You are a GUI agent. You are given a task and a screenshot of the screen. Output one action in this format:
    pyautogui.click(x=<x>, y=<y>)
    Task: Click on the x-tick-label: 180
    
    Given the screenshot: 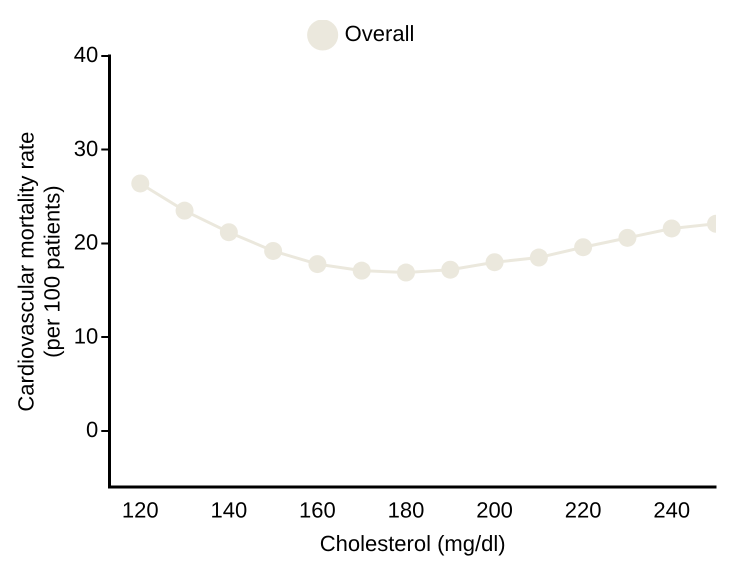 What is the action you would take?
    pyautogui.click(x=406, y=509)
    